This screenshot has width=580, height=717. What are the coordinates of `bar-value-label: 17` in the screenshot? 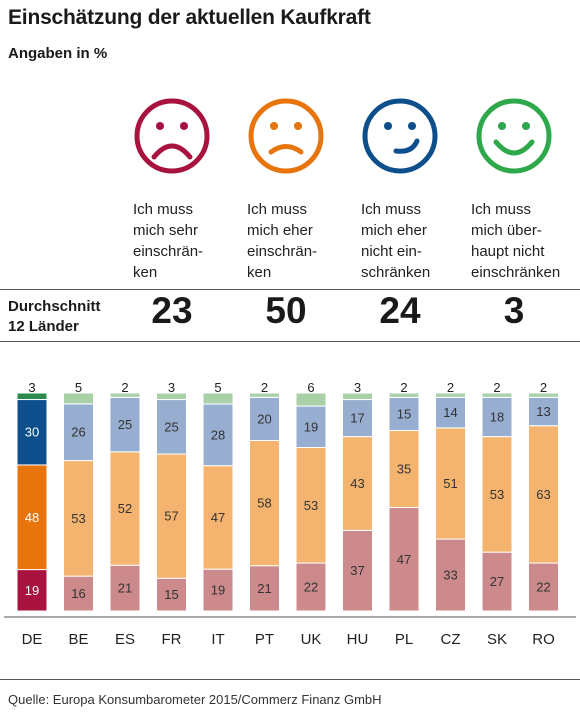 It's located at (357, 418).